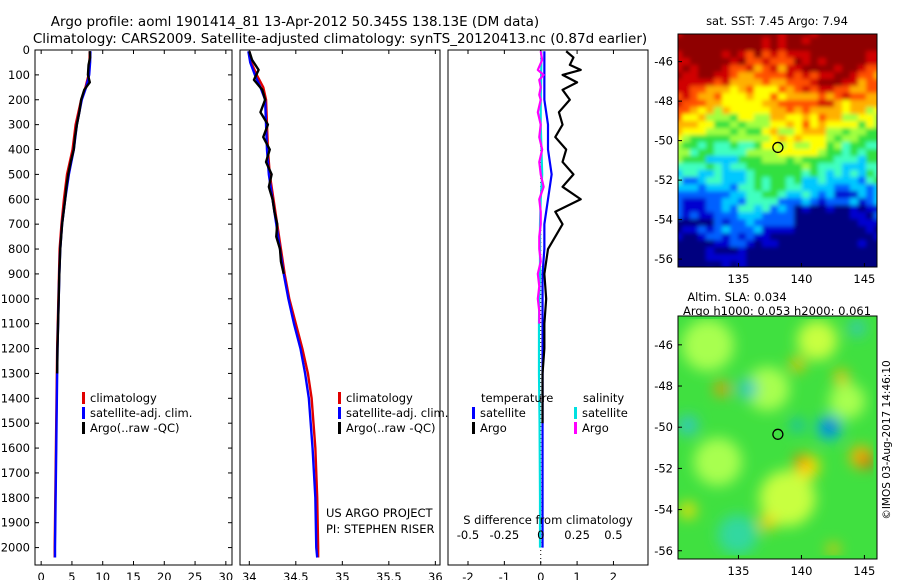 This screenshot has width=900, height=580. What do you see at coordinates (380, 529) in the screenshot?
I see `annotation-line-2: PI: STEPHEN RISER` at bounding box center [380, 529].